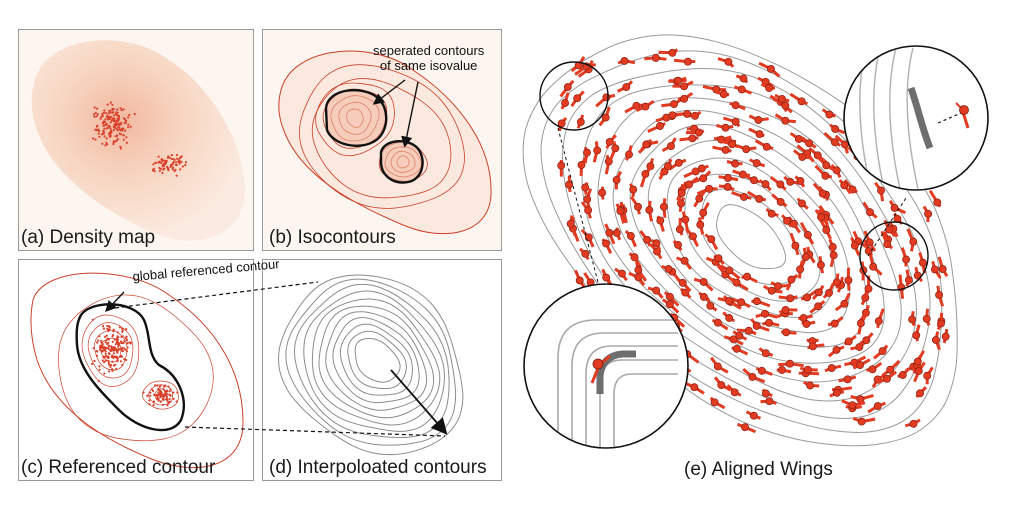 This screenshot has height=517, width=1030. I want to click on isocontour, so click(751, 237).